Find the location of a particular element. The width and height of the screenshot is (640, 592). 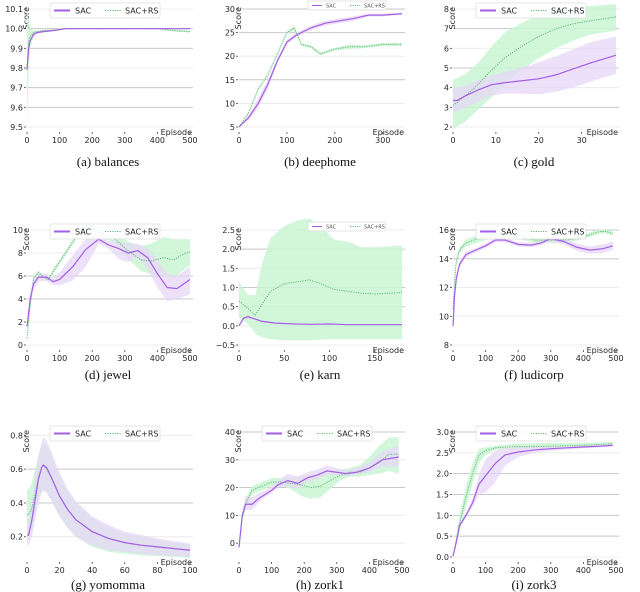

ytick-label: 15 is located at coordinates (230, 80).